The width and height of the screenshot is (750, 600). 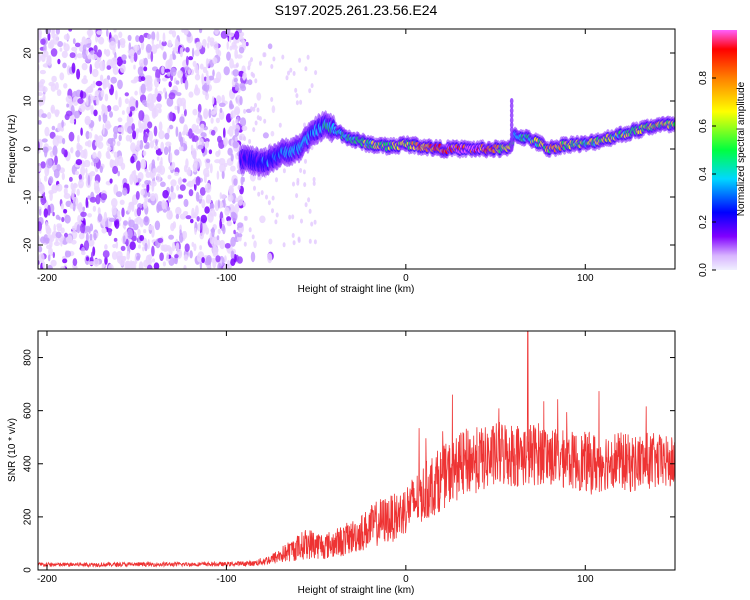 I want to click on x-tick-label: -100, so click(x=226, y=278).